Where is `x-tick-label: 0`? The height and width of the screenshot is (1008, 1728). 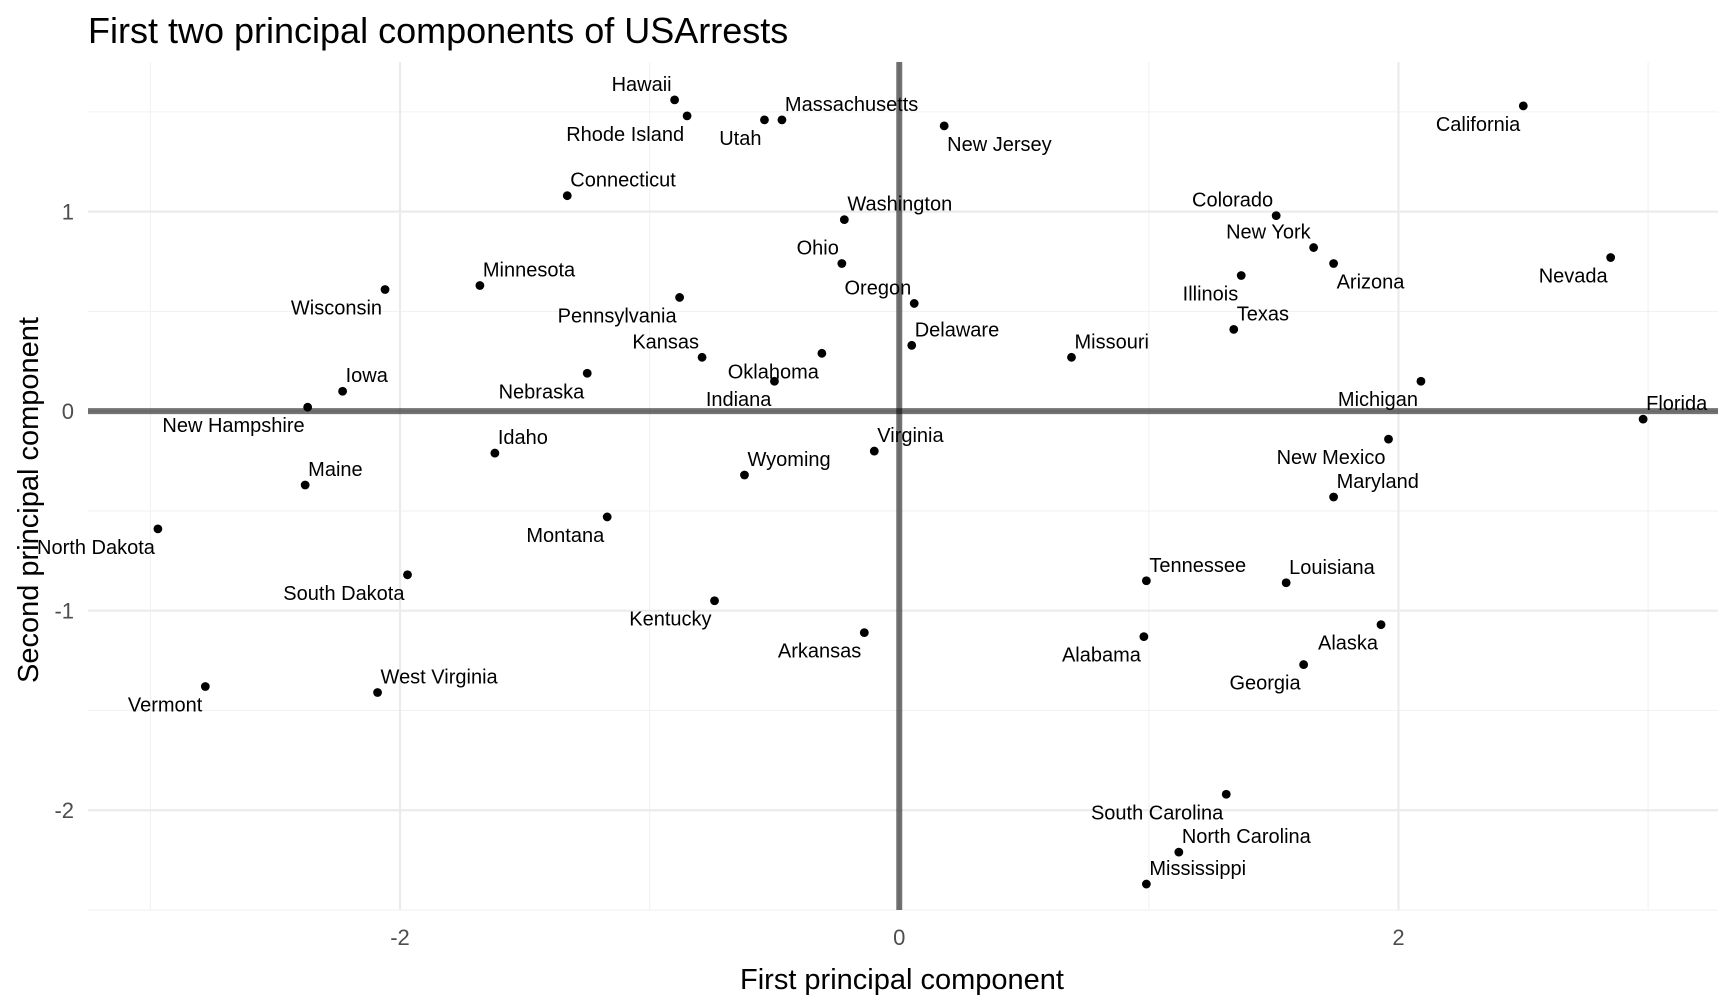
x-tick-label: 0 is located at coordinates (899, 937).